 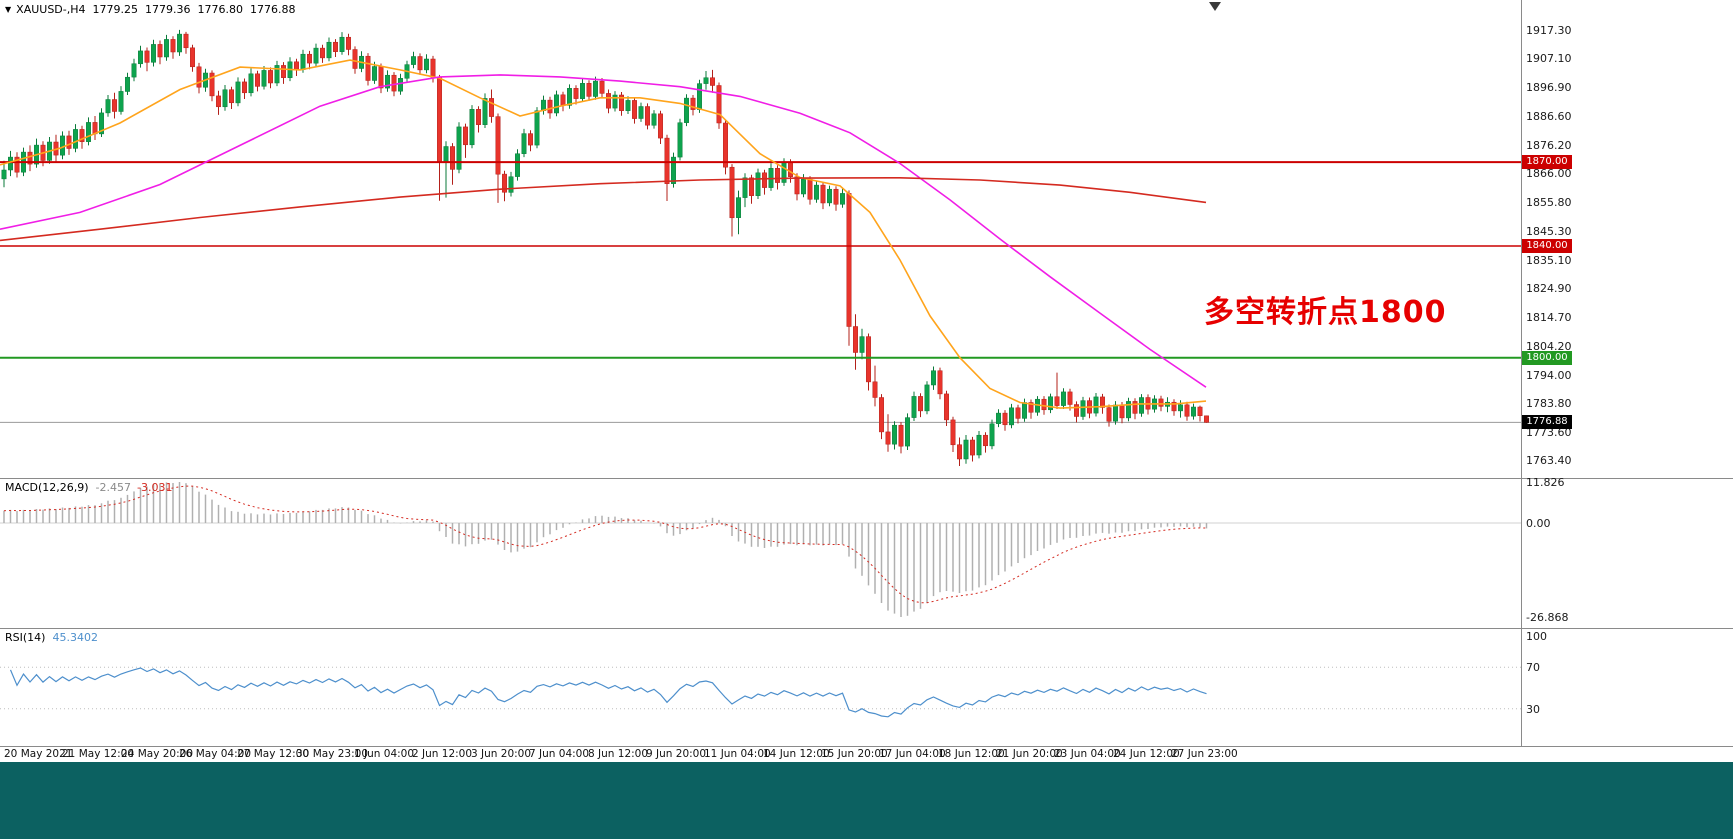 I want to click on rsi-axis-label: 70, so click(x=1533, y=667).